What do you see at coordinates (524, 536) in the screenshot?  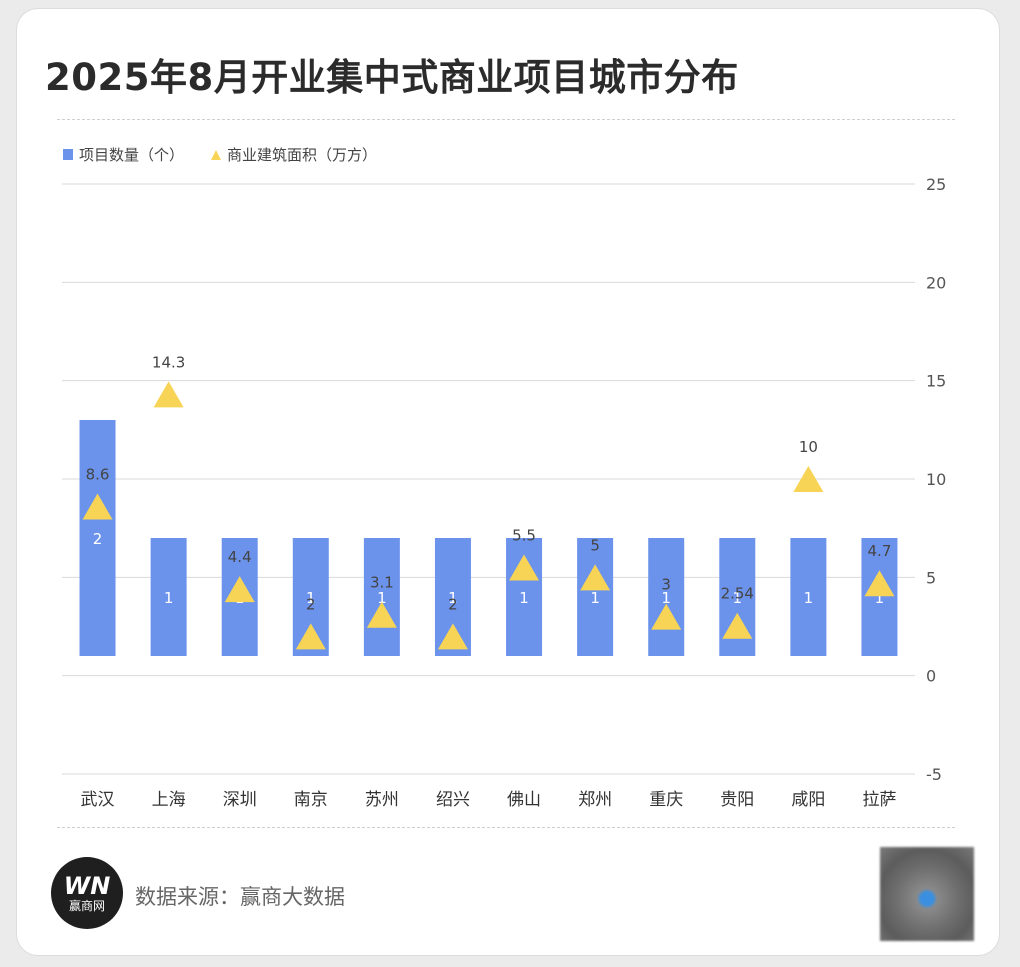 I see `point-value-label: 5.5` at bounding box center [524, 536].